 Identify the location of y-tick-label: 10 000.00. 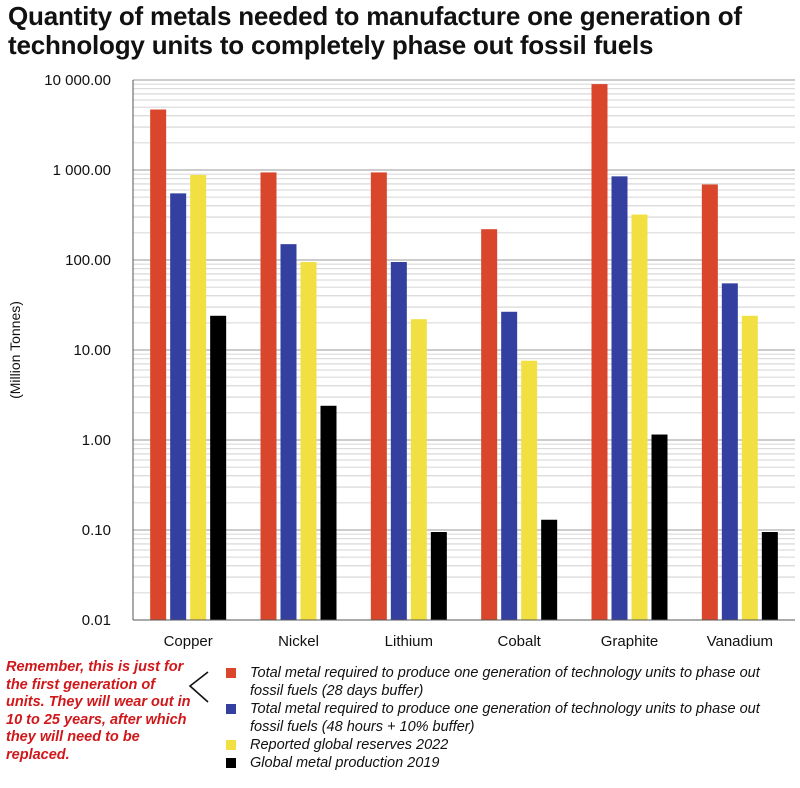
(77, 80).